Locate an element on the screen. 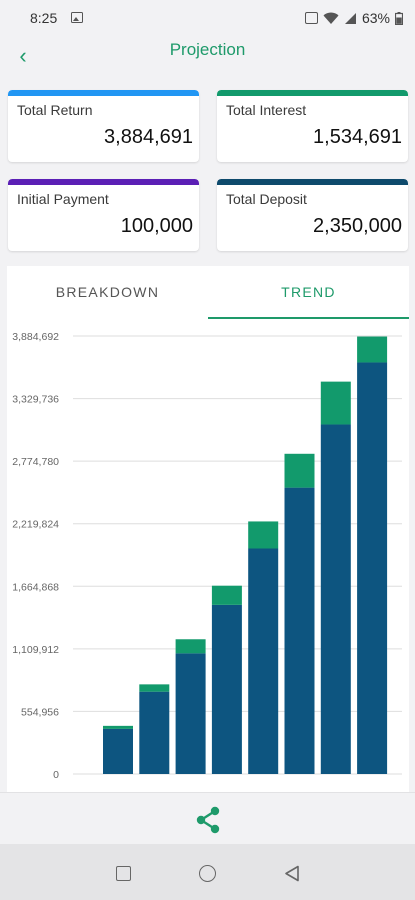 This screenshot has height=900, width=415. battery-percent: 63% is located at coordinates (375, 18).